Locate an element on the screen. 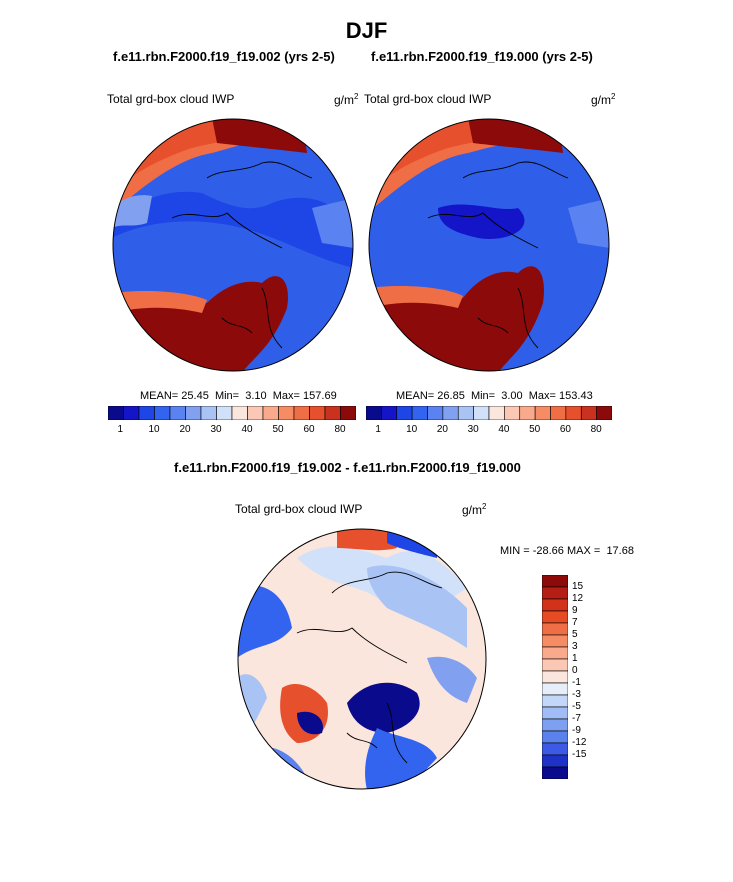 This screenshot has height=882, width=733. difference-polar-map is located at coordinates (362, 659).